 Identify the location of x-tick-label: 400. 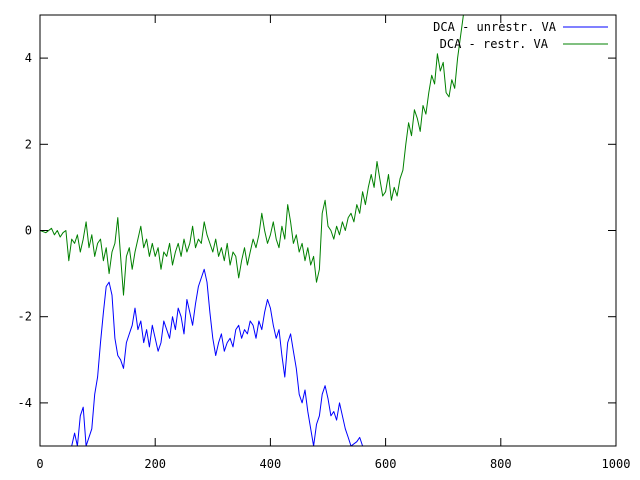
(271, 464).